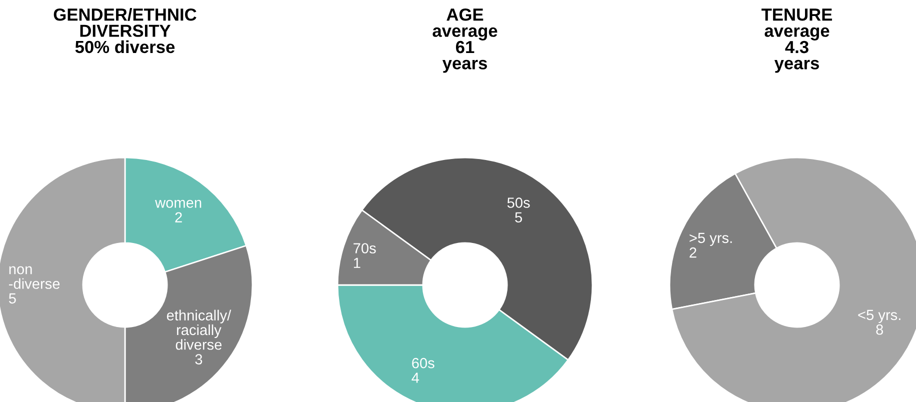  Describe the element at coordinates (711, 239) in the screenshot. I see `slice-label: >5 yrs.` at that location.